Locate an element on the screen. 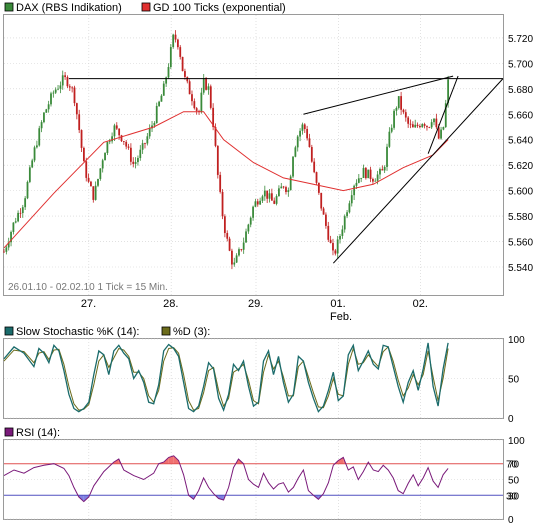 The width and height of the screenshot is (545, 528). rsi-y-axis: 0 30 50 70 100 is located at coordinates (516, 481).